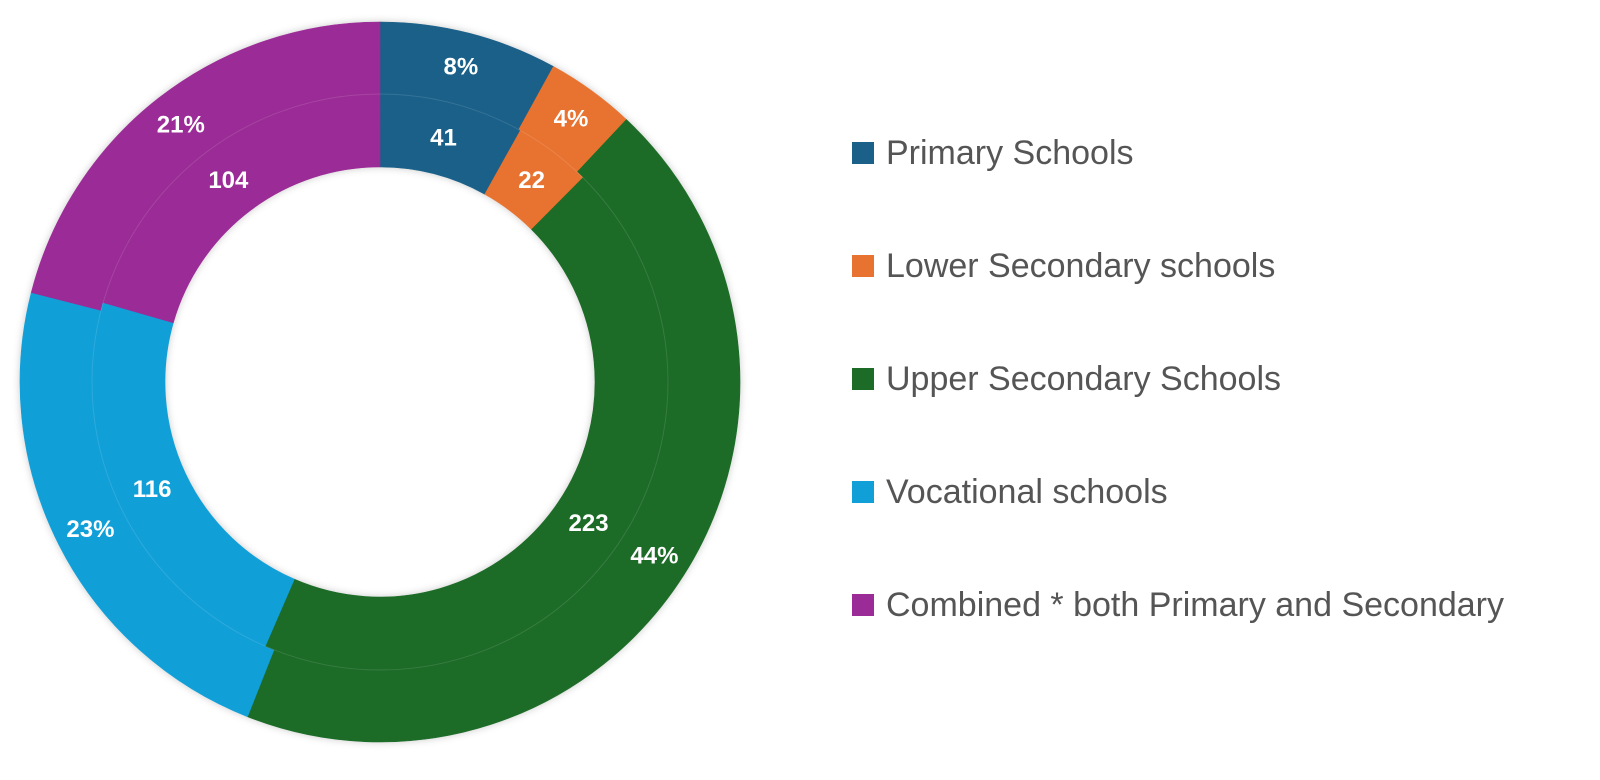 The height and width of the screenshot is (780, 1600). I want to click on legend-label-0: Primary Schools, so click(1010, 153).